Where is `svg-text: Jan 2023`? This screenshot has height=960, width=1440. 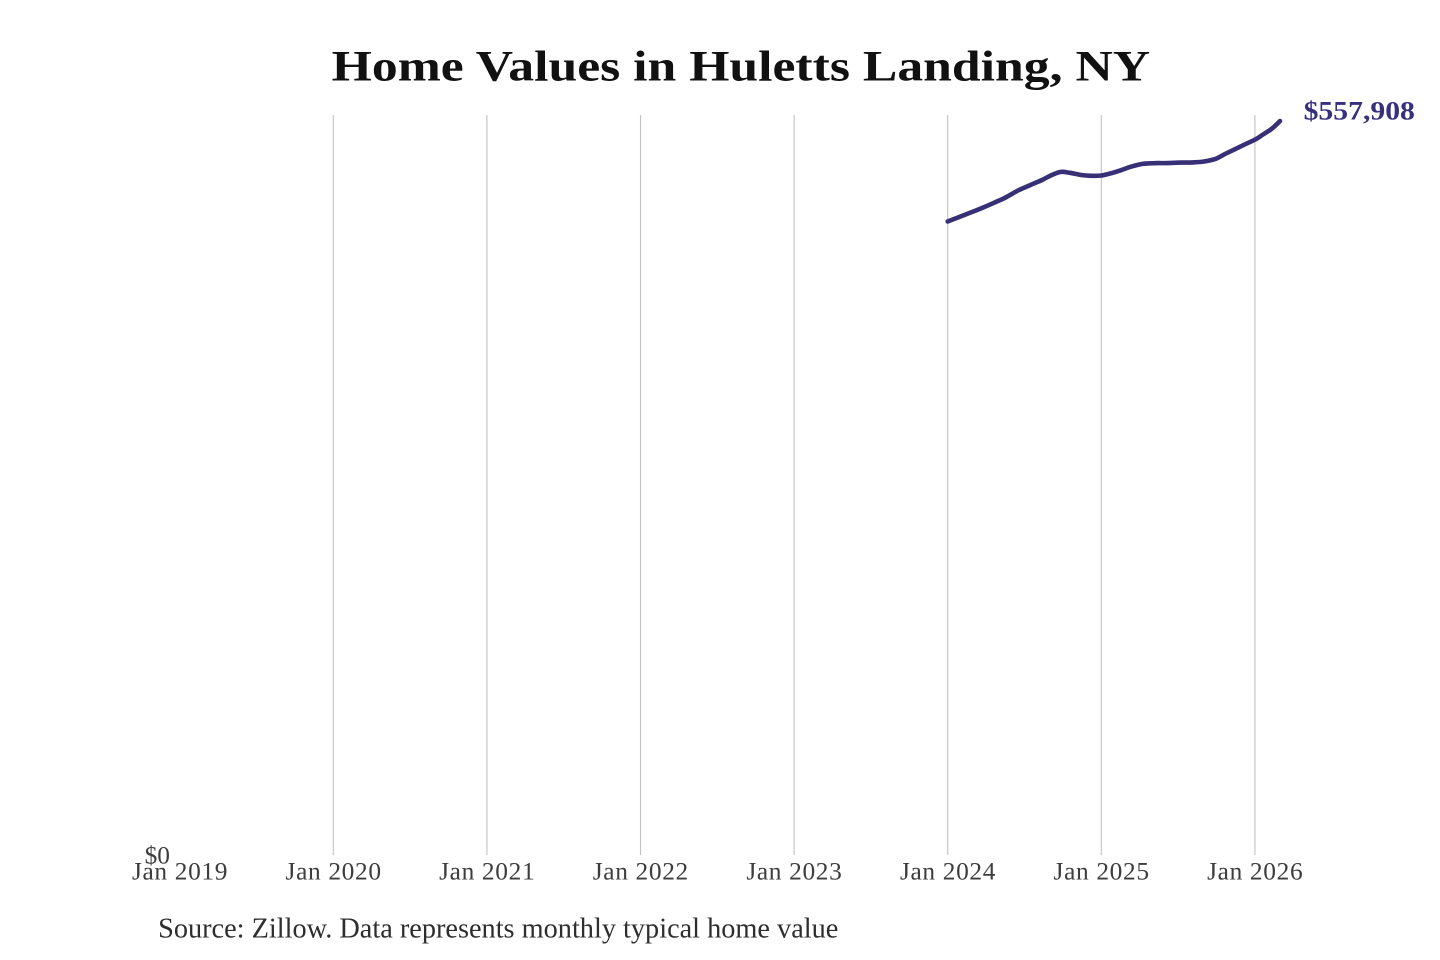
svg-text: Jan 2023 is located at coordinates (794, 871).